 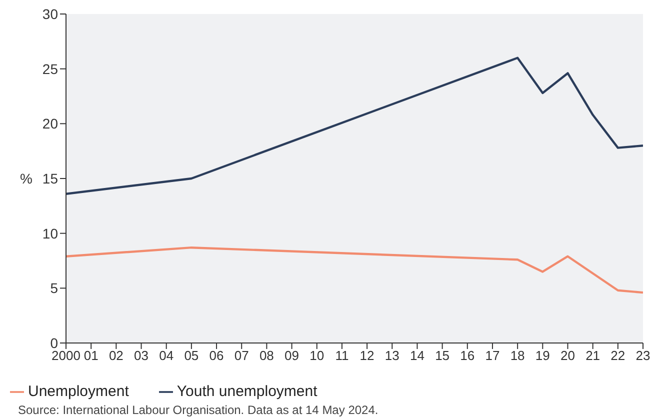 What do you see at coordinates (191, 356) in the screenshot?
I see `x-tick-label: 05` at bounding box center [191, 356].